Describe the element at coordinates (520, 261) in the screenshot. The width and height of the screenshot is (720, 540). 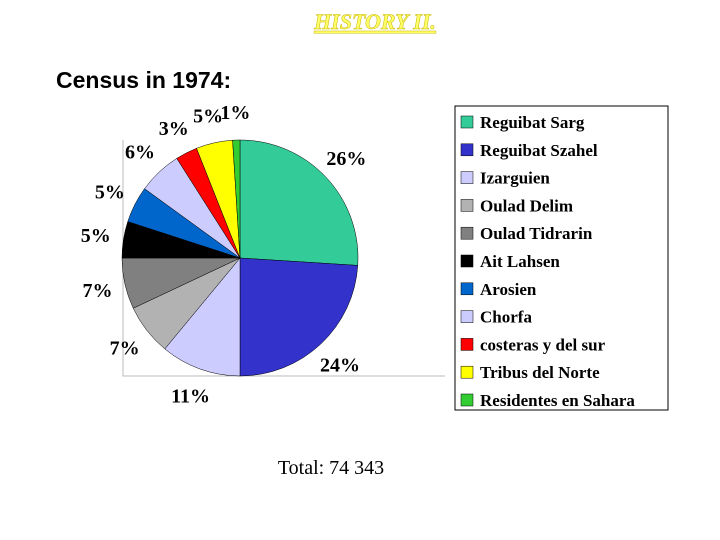
I see `legend-label: Ait Lahsen` at that location.